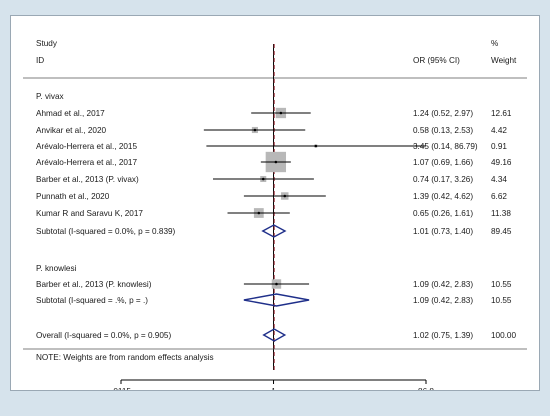  Describe the element at coordinates (92, 300) in the screenshot. I see `subtotal-label: Subtotal (I-squared = .%, p = .)` at that location.